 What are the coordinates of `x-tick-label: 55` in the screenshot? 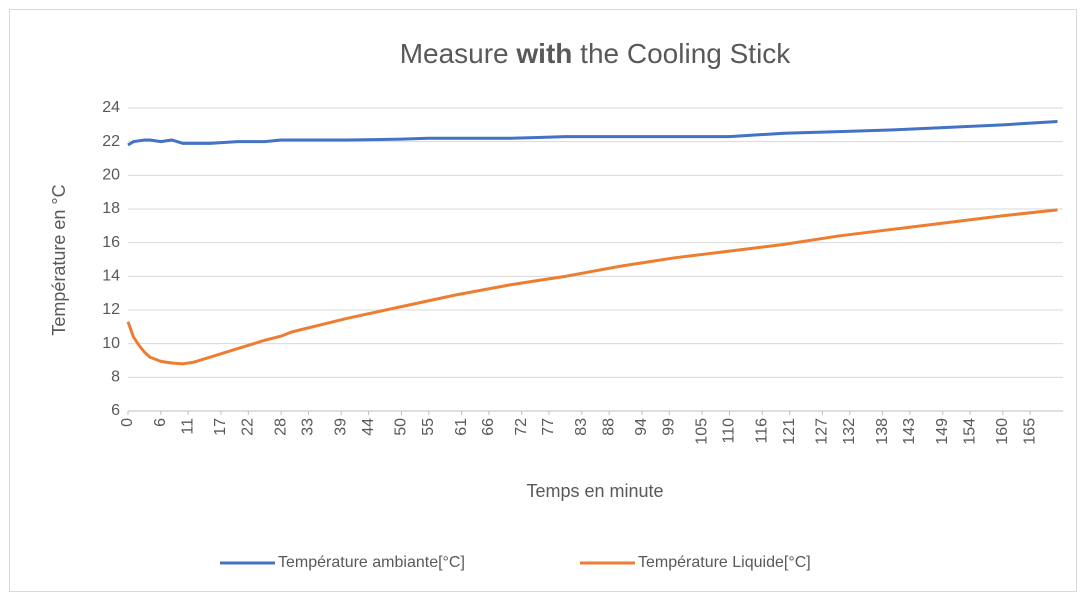 It's located at (428, 427).